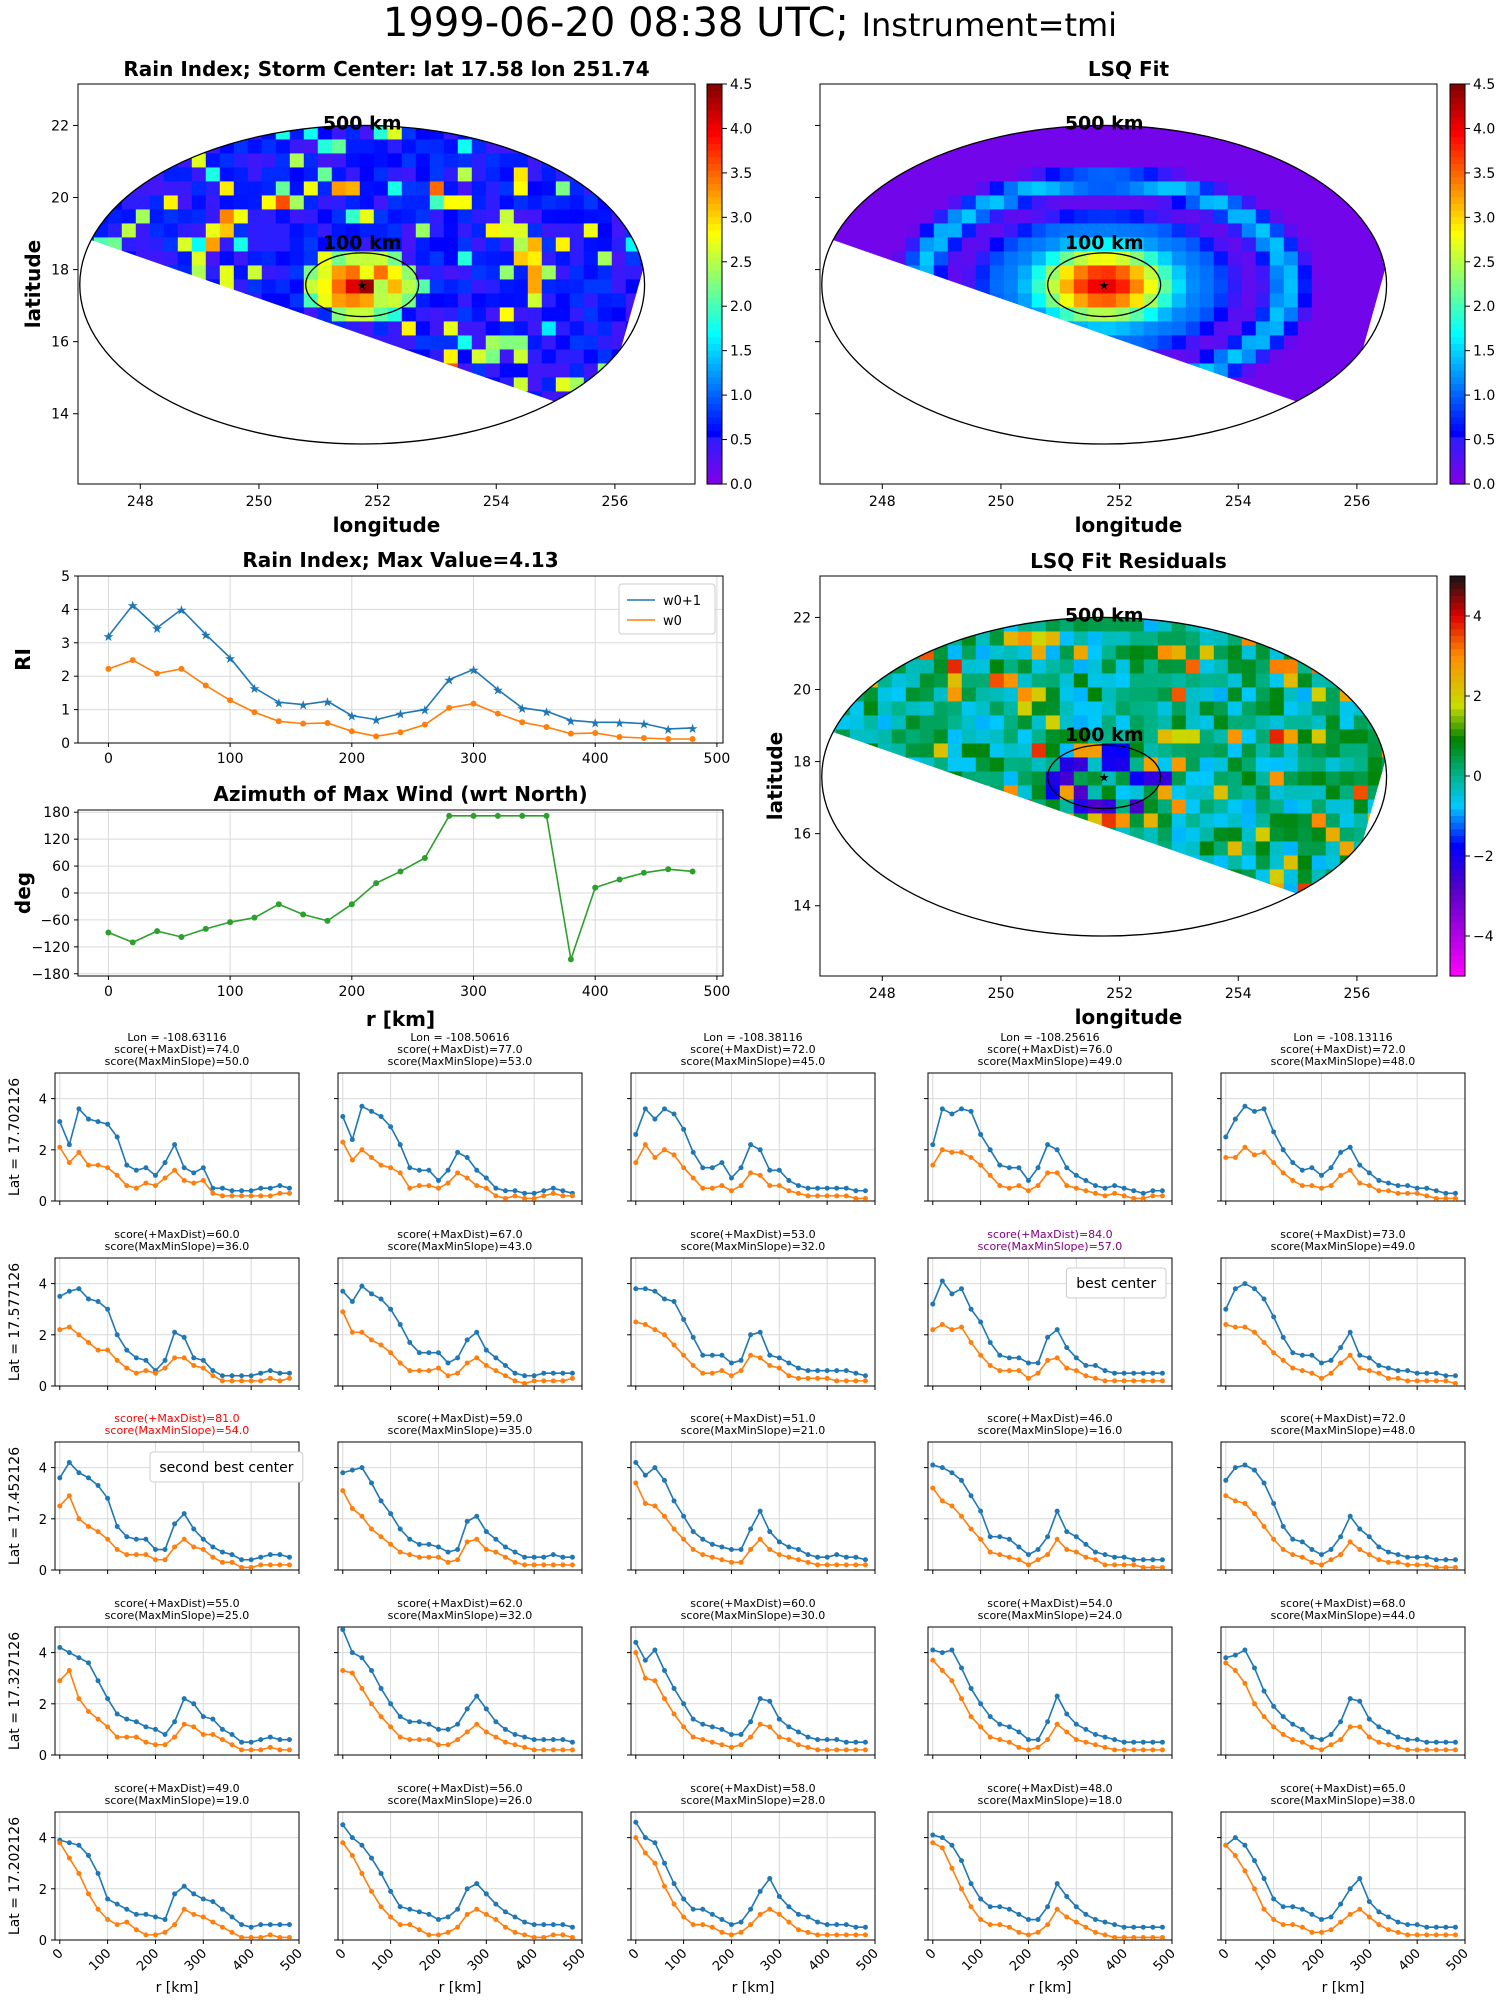  I want to click on series-line-w0+1, so click(750, 1692).